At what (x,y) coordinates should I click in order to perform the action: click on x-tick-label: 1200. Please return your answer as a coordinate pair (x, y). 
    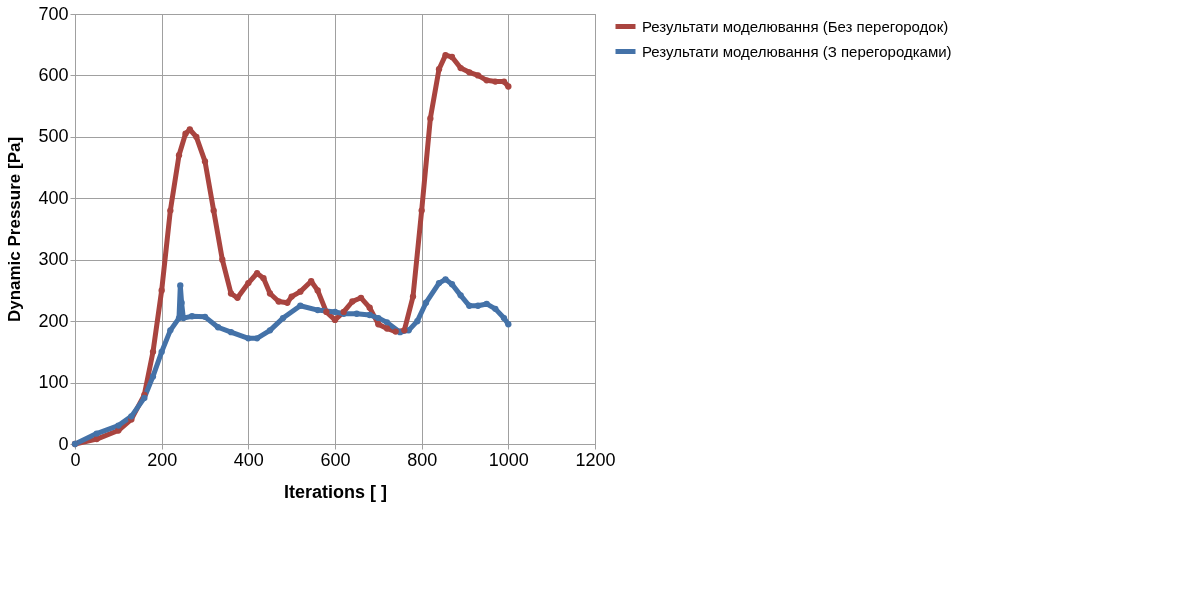
    Looking at the image, I should click on (595, 459).